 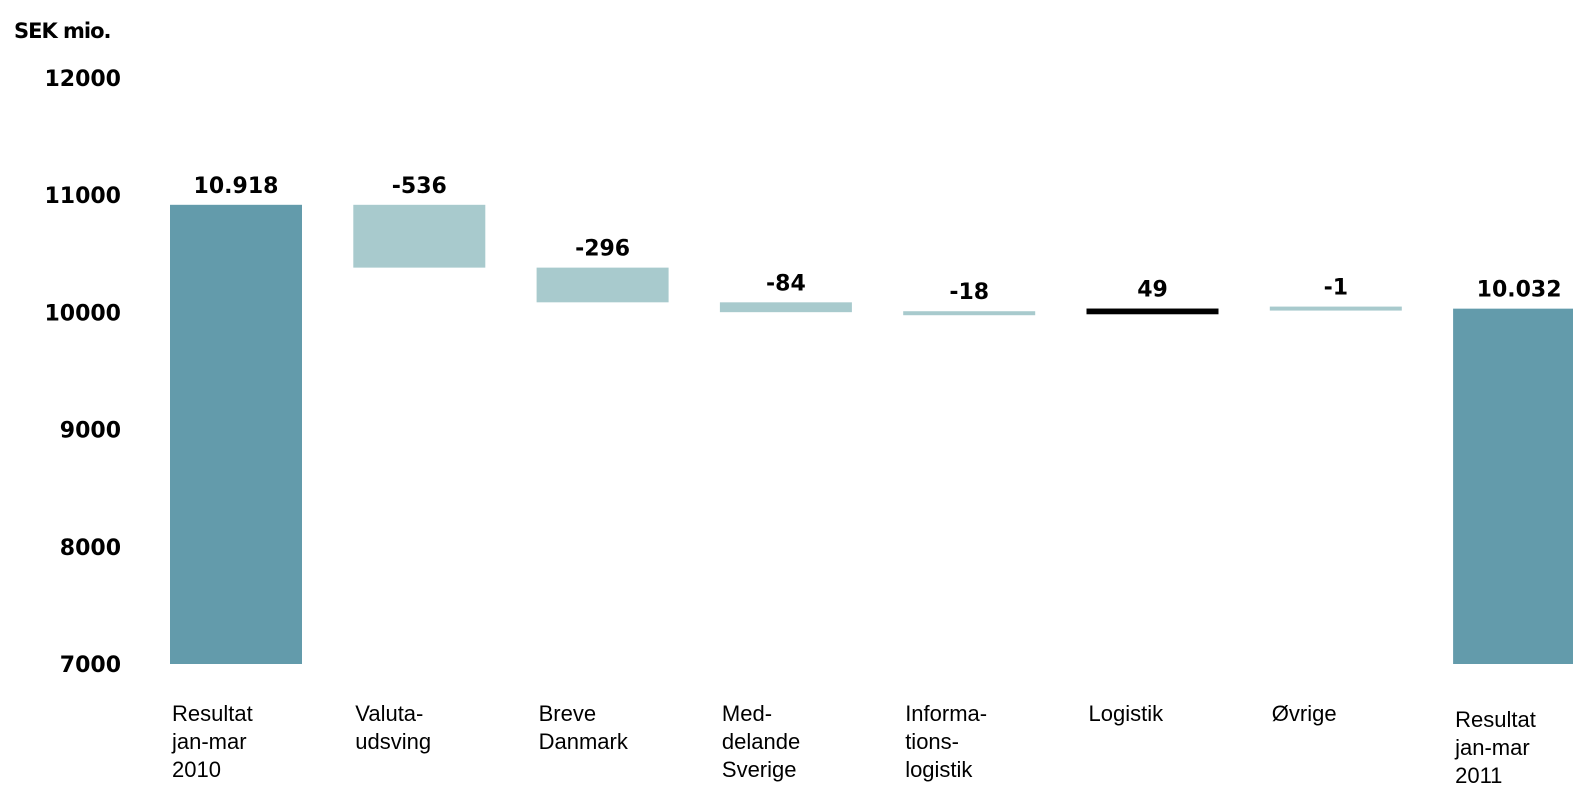 What do you see at coordinates (236, 186) in the screenshot?
I see `data-label: 10.918` at bounding box center [236, 186].